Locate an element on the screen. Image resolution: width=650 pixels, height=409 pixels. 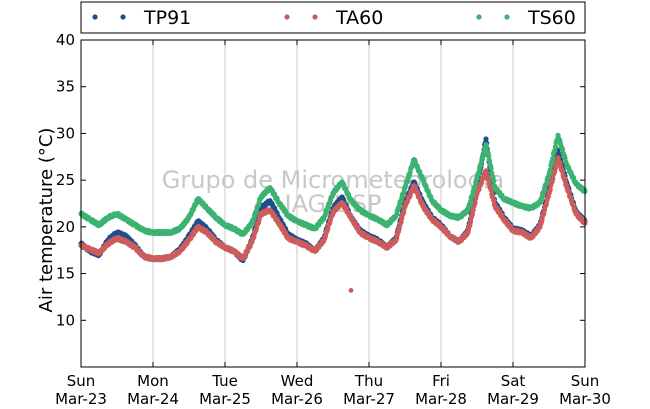
legend-label: TS60 is located at coordinates (551, 18).